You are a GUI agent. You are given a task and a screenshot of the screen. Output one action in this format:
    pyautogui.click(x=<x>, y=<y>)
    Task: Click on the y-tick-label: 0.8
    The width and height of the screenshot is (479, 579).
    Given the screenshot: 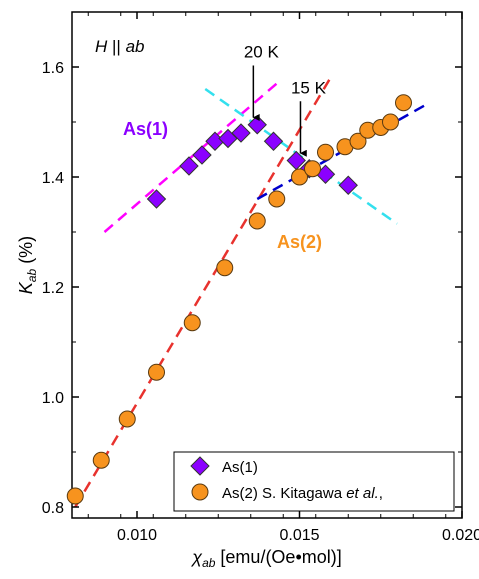 What is the action you would take?
    pyautogui.click(x=53, y=508)
    